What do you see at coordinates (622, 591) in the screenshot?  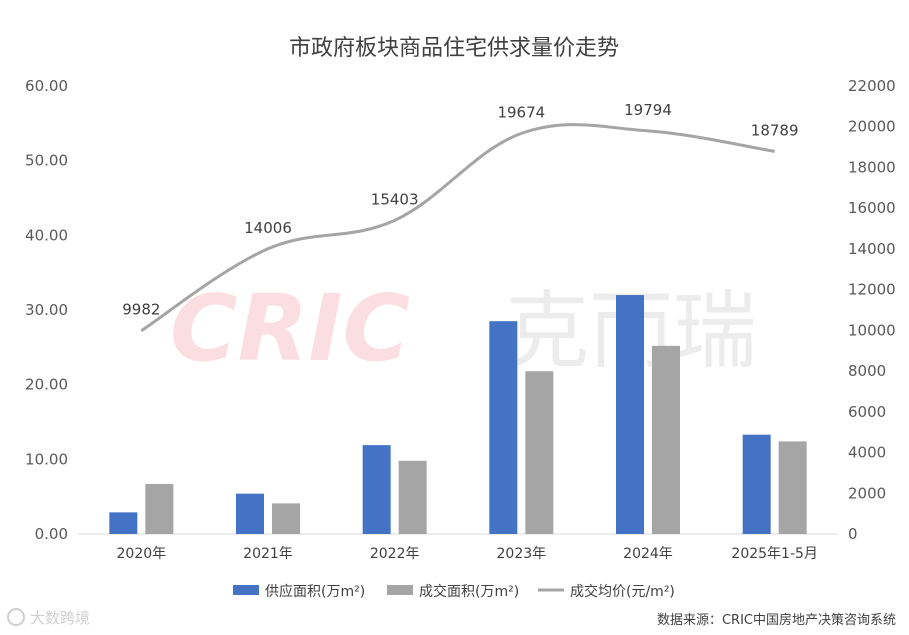 I see `legend-label-price: 成交均价(元/m²)` at bounding box center [622, 591].